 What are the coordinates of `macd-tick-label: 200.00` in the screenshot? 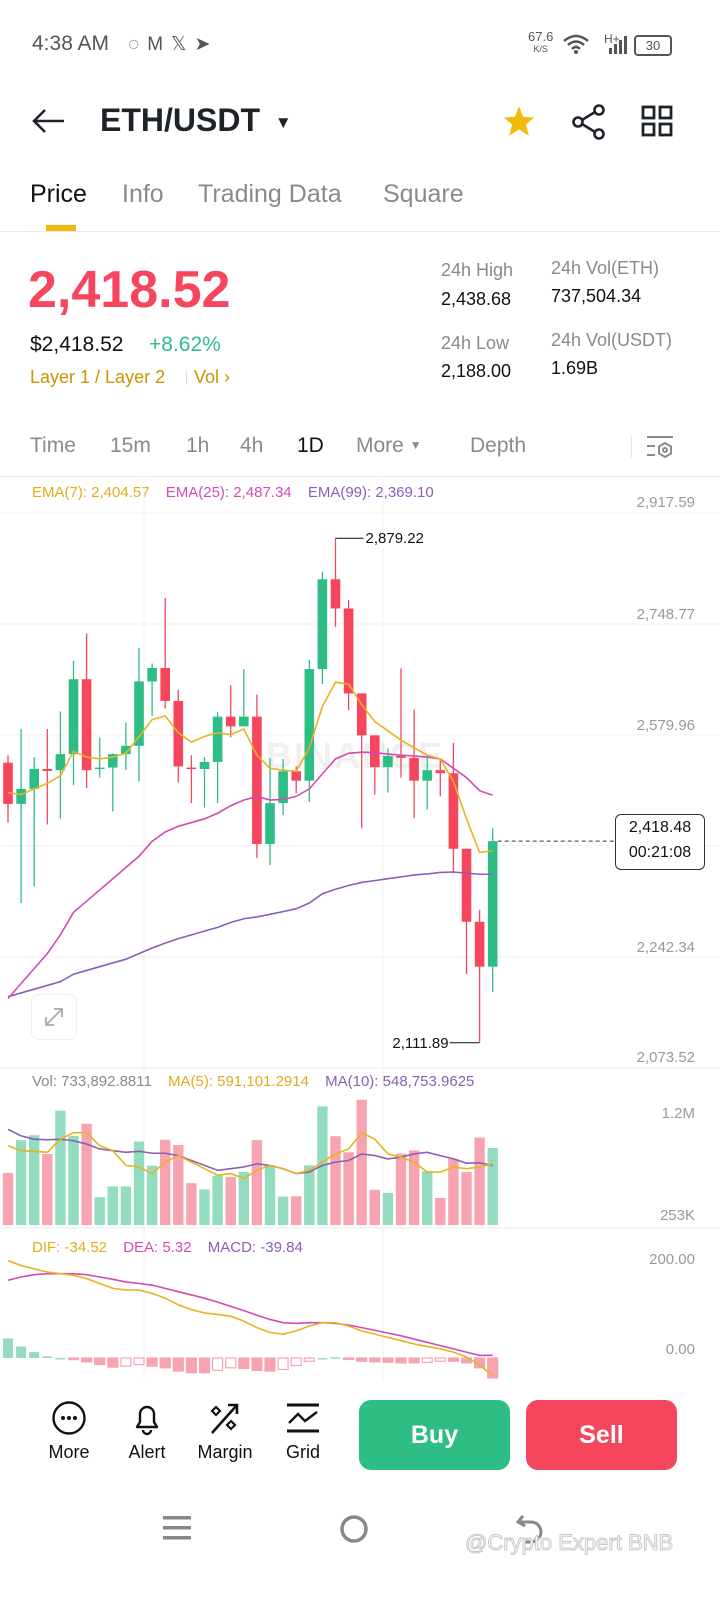 It's located at (672, 1259).